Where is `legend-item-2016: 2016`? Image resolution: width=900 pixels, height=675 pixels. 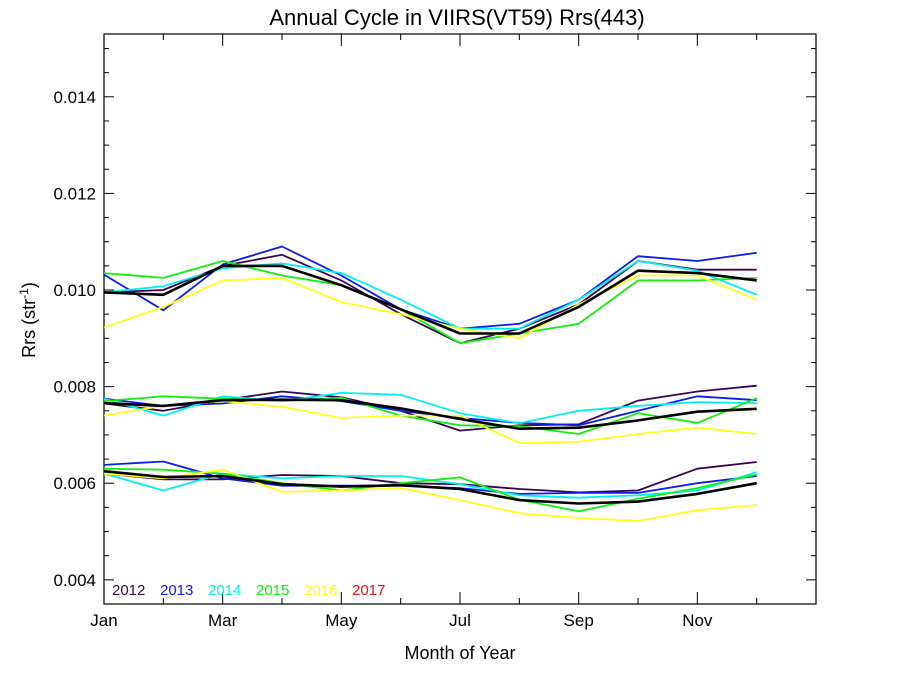 legend-item-2016: 2016 is located at coordinates (320, 590).